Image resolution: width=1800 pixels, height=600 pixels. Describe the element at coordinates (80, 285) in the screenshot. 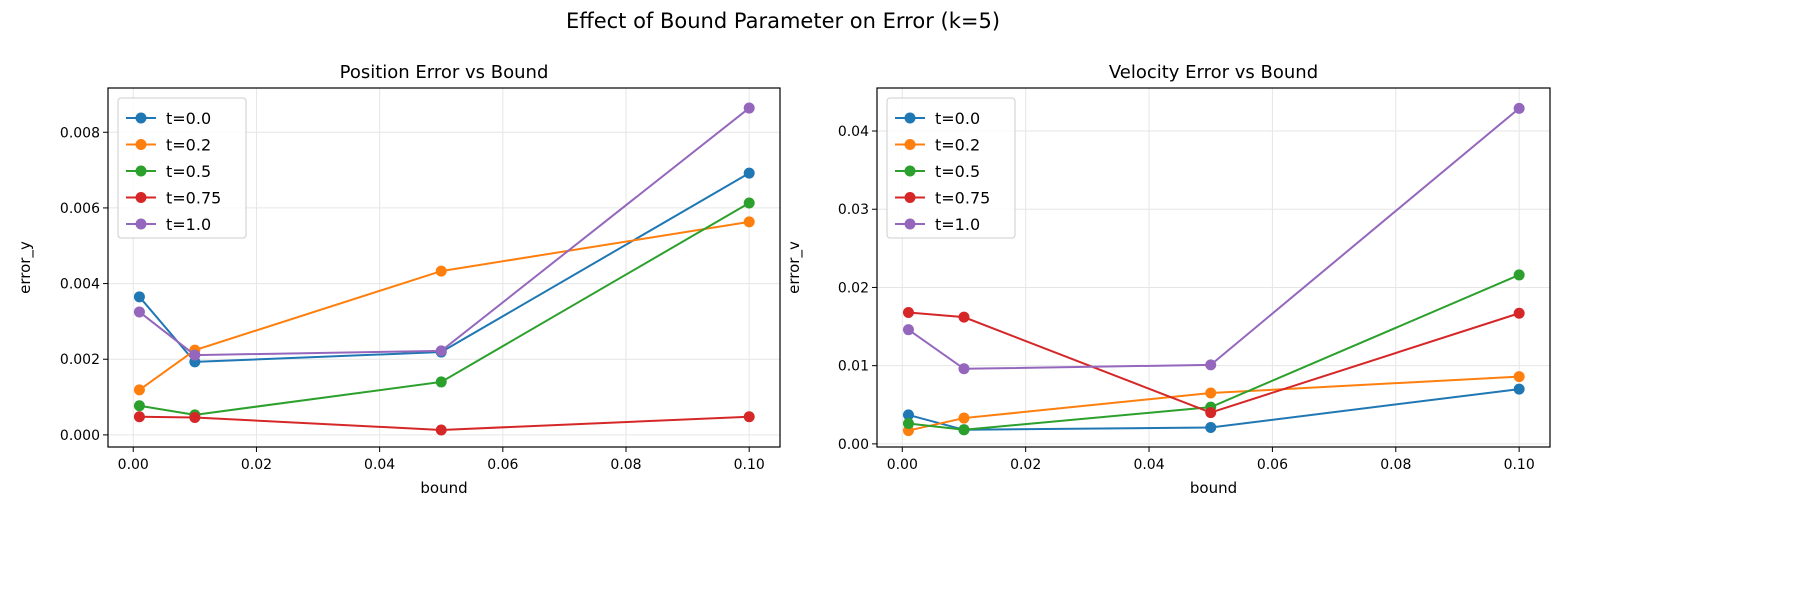

I see `y-tick-label: 0.004` at that location.